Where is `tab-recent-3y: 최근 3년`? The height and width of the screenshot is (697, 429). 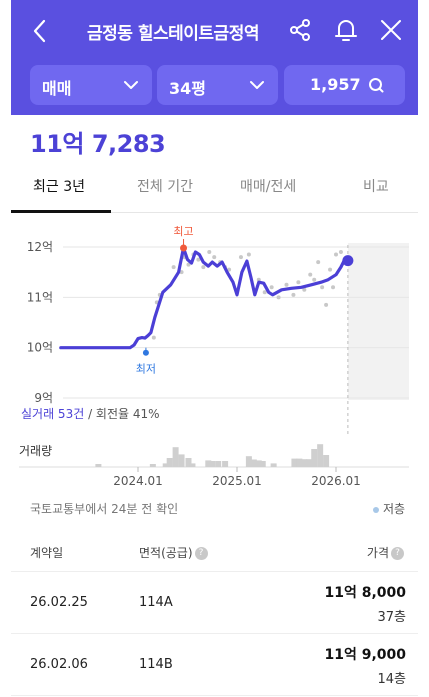
tab-recent-3y: 최근 3년 is located at coordinates (59, 187).